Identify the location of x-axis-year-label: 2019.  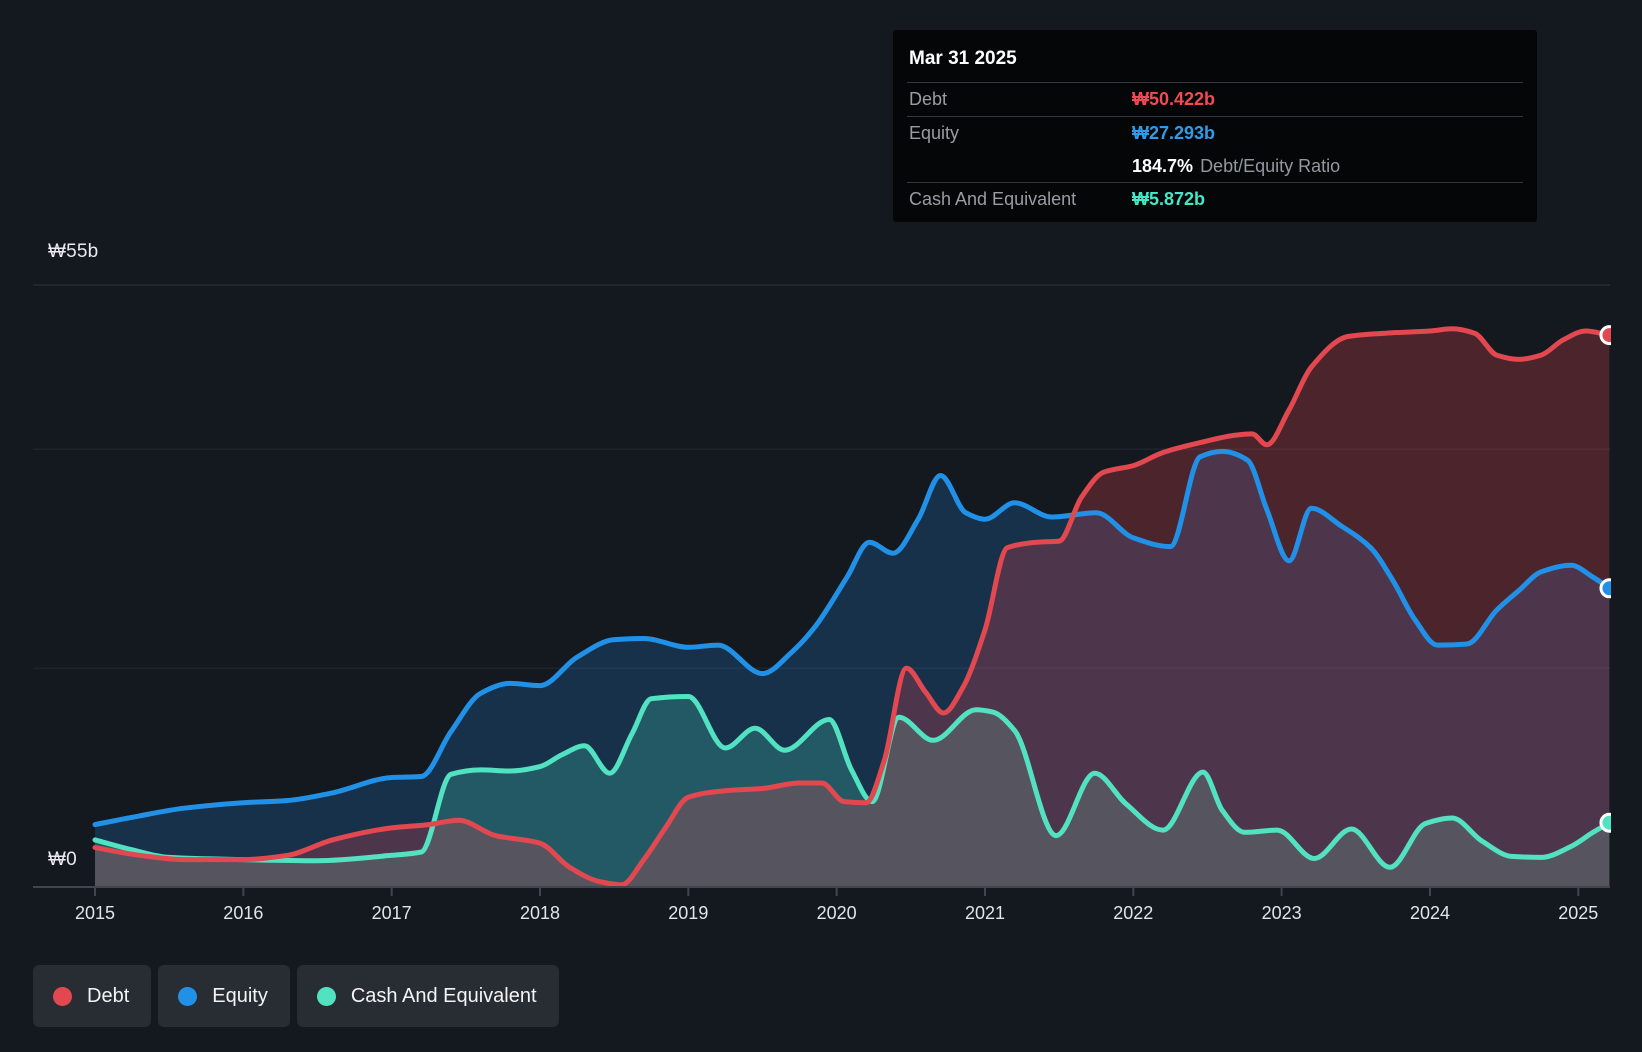
(688, 913).